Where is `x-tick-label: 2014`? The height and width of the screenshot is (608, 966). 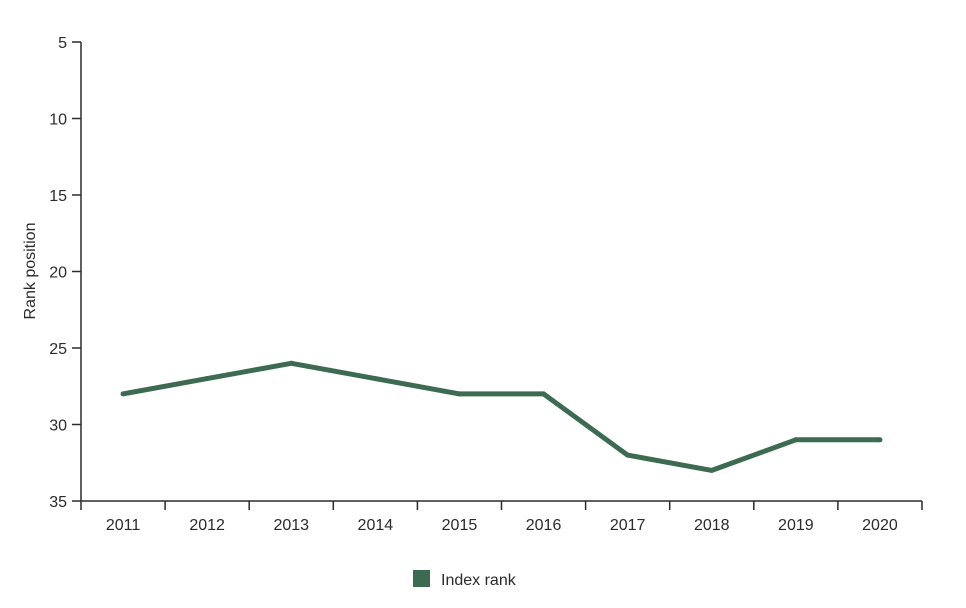
x-tick-label: 2014 is located at coordinates (376, 525).